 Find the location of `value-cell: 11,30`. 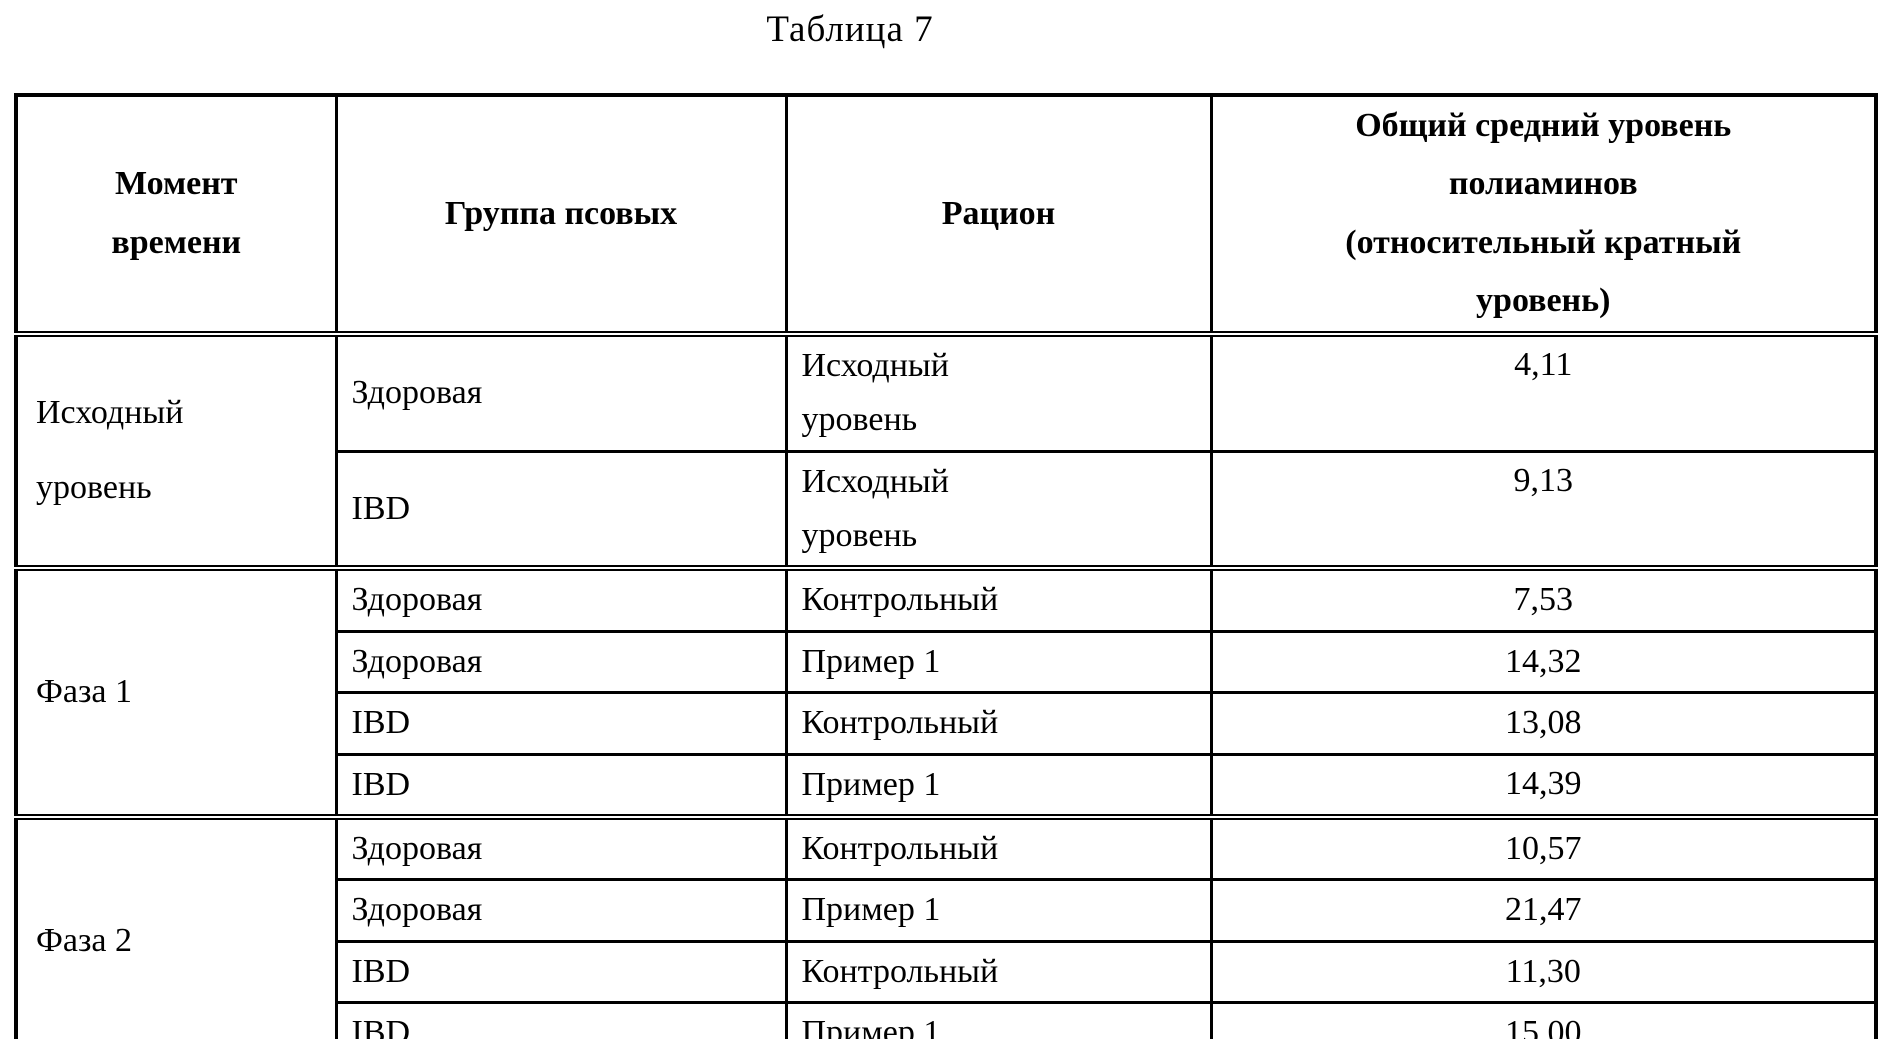

value-cell: 11,30 is located at coordinates (1543, 972).